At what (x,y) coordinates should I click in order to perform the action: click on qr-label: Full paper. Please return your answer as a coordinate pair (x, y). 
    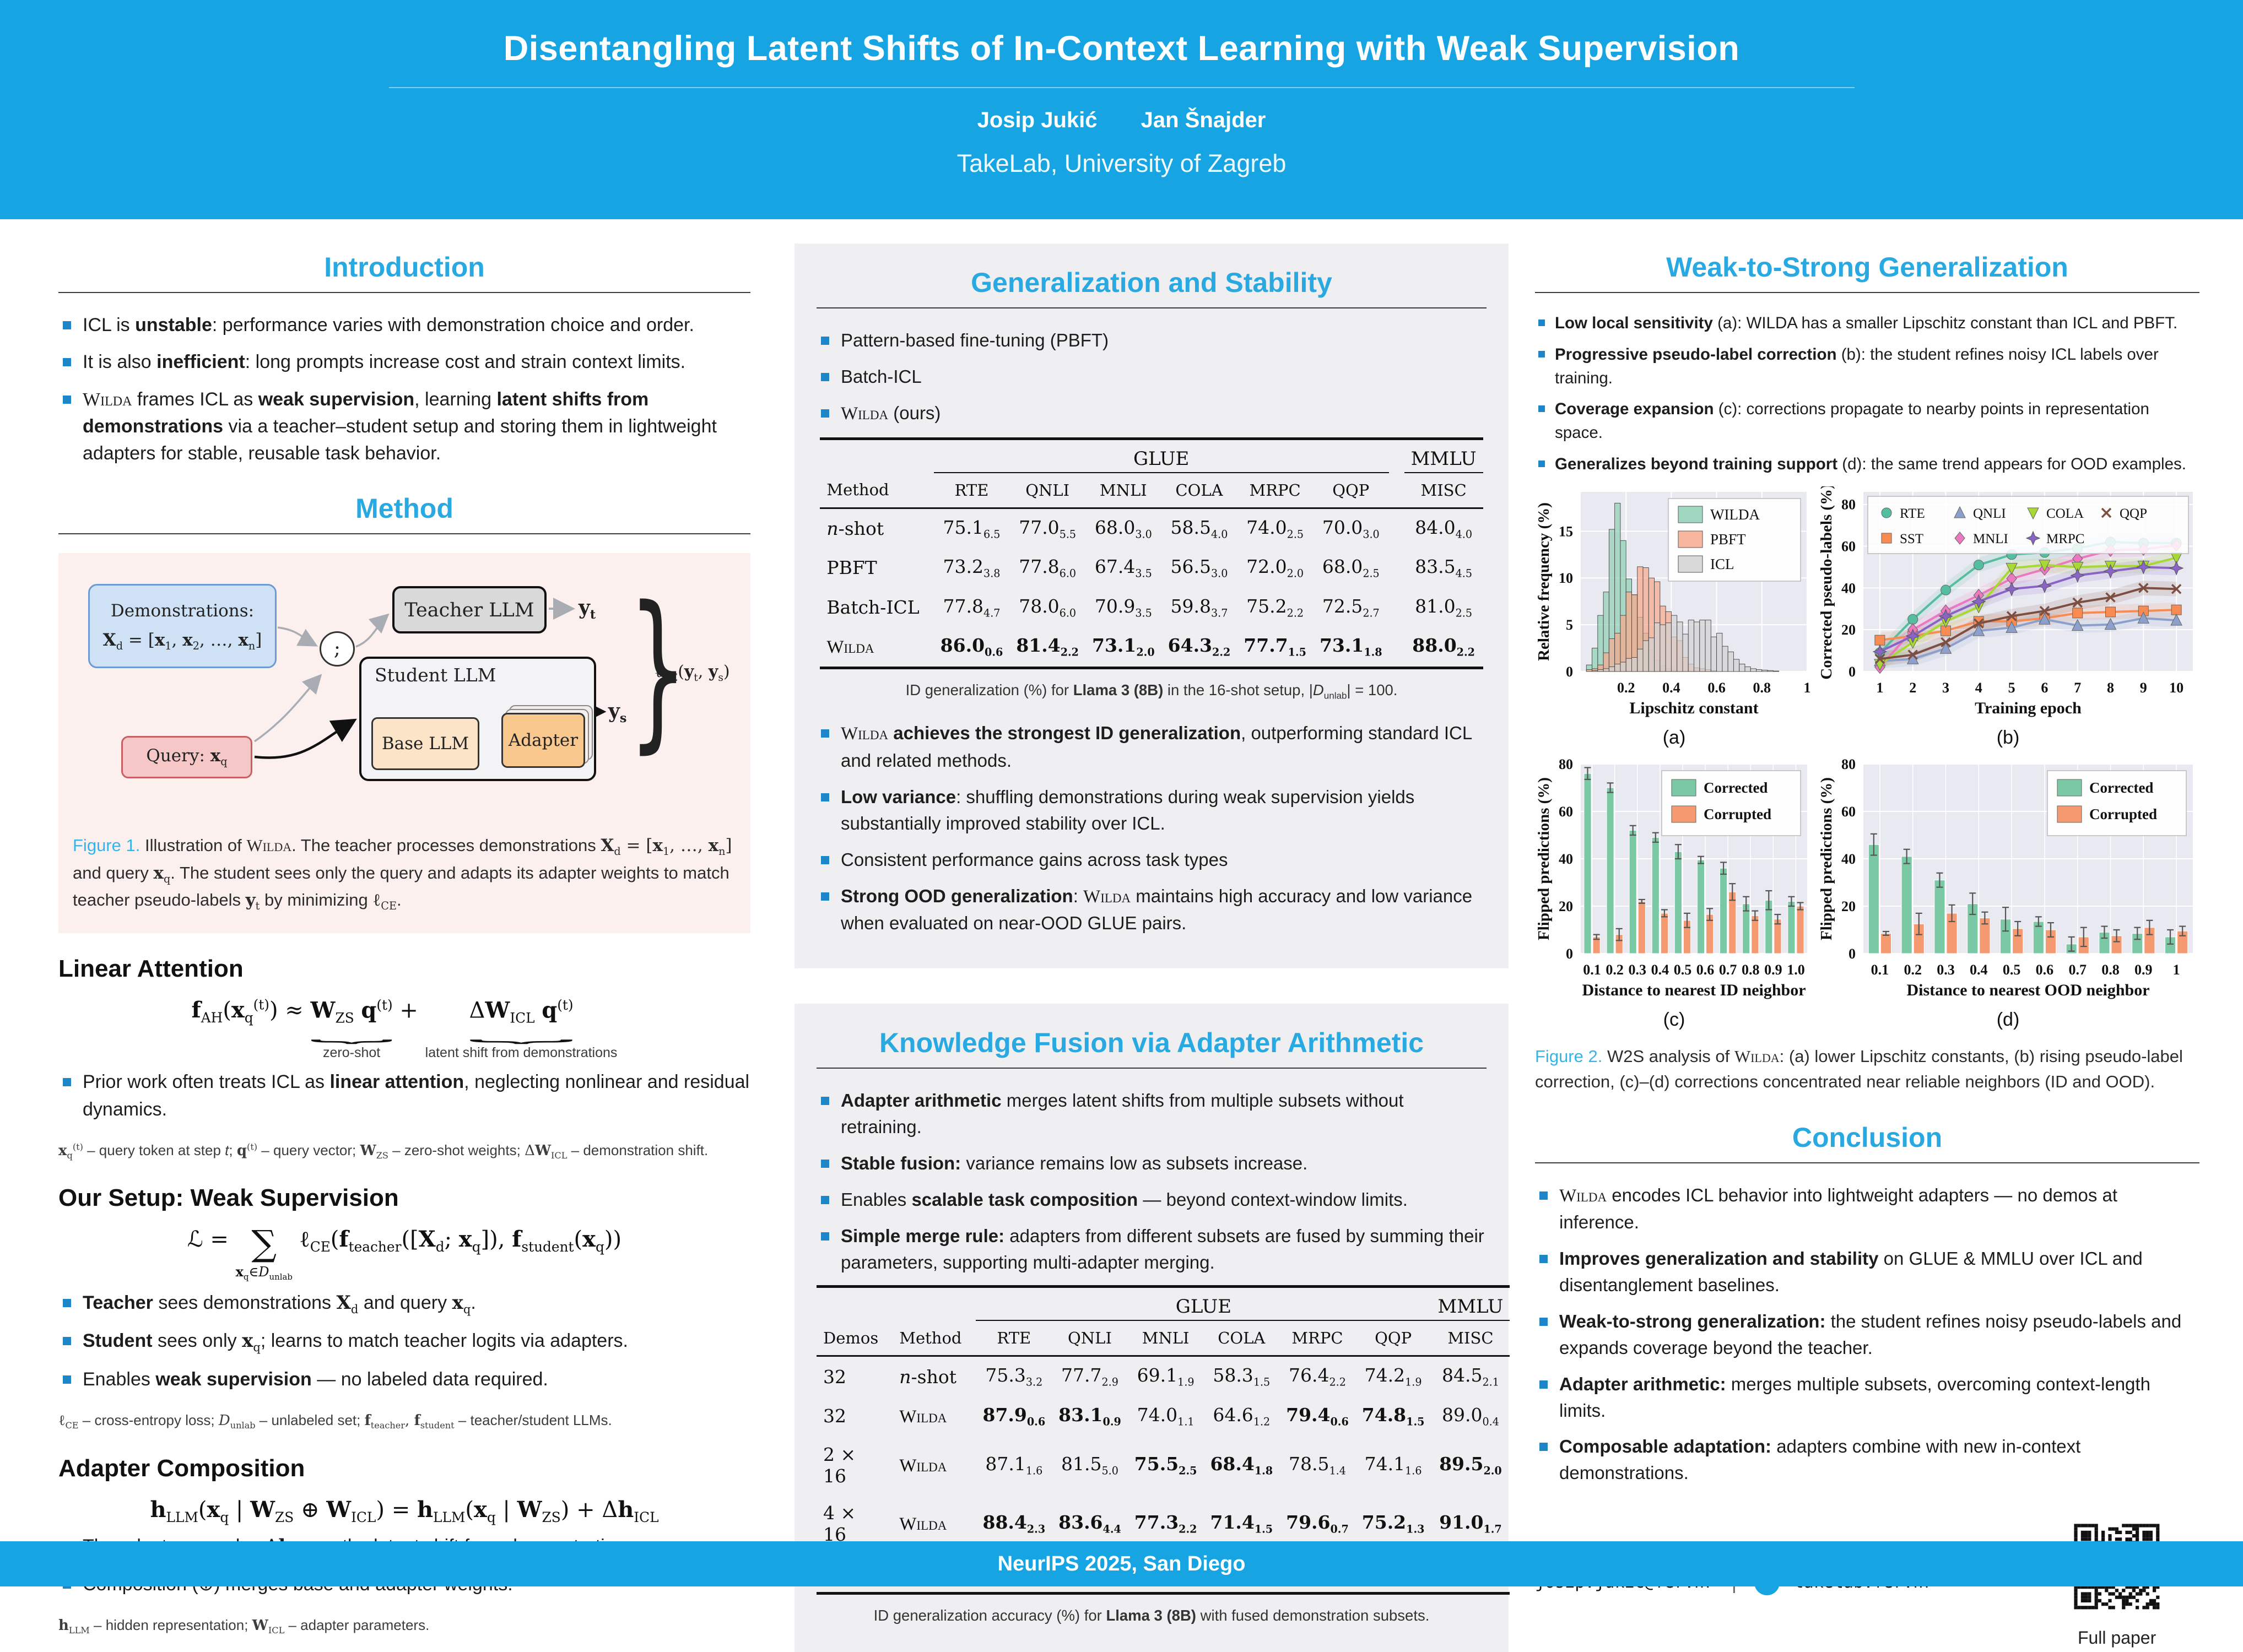
    Looking at the image, I should click on (2116, 1637).